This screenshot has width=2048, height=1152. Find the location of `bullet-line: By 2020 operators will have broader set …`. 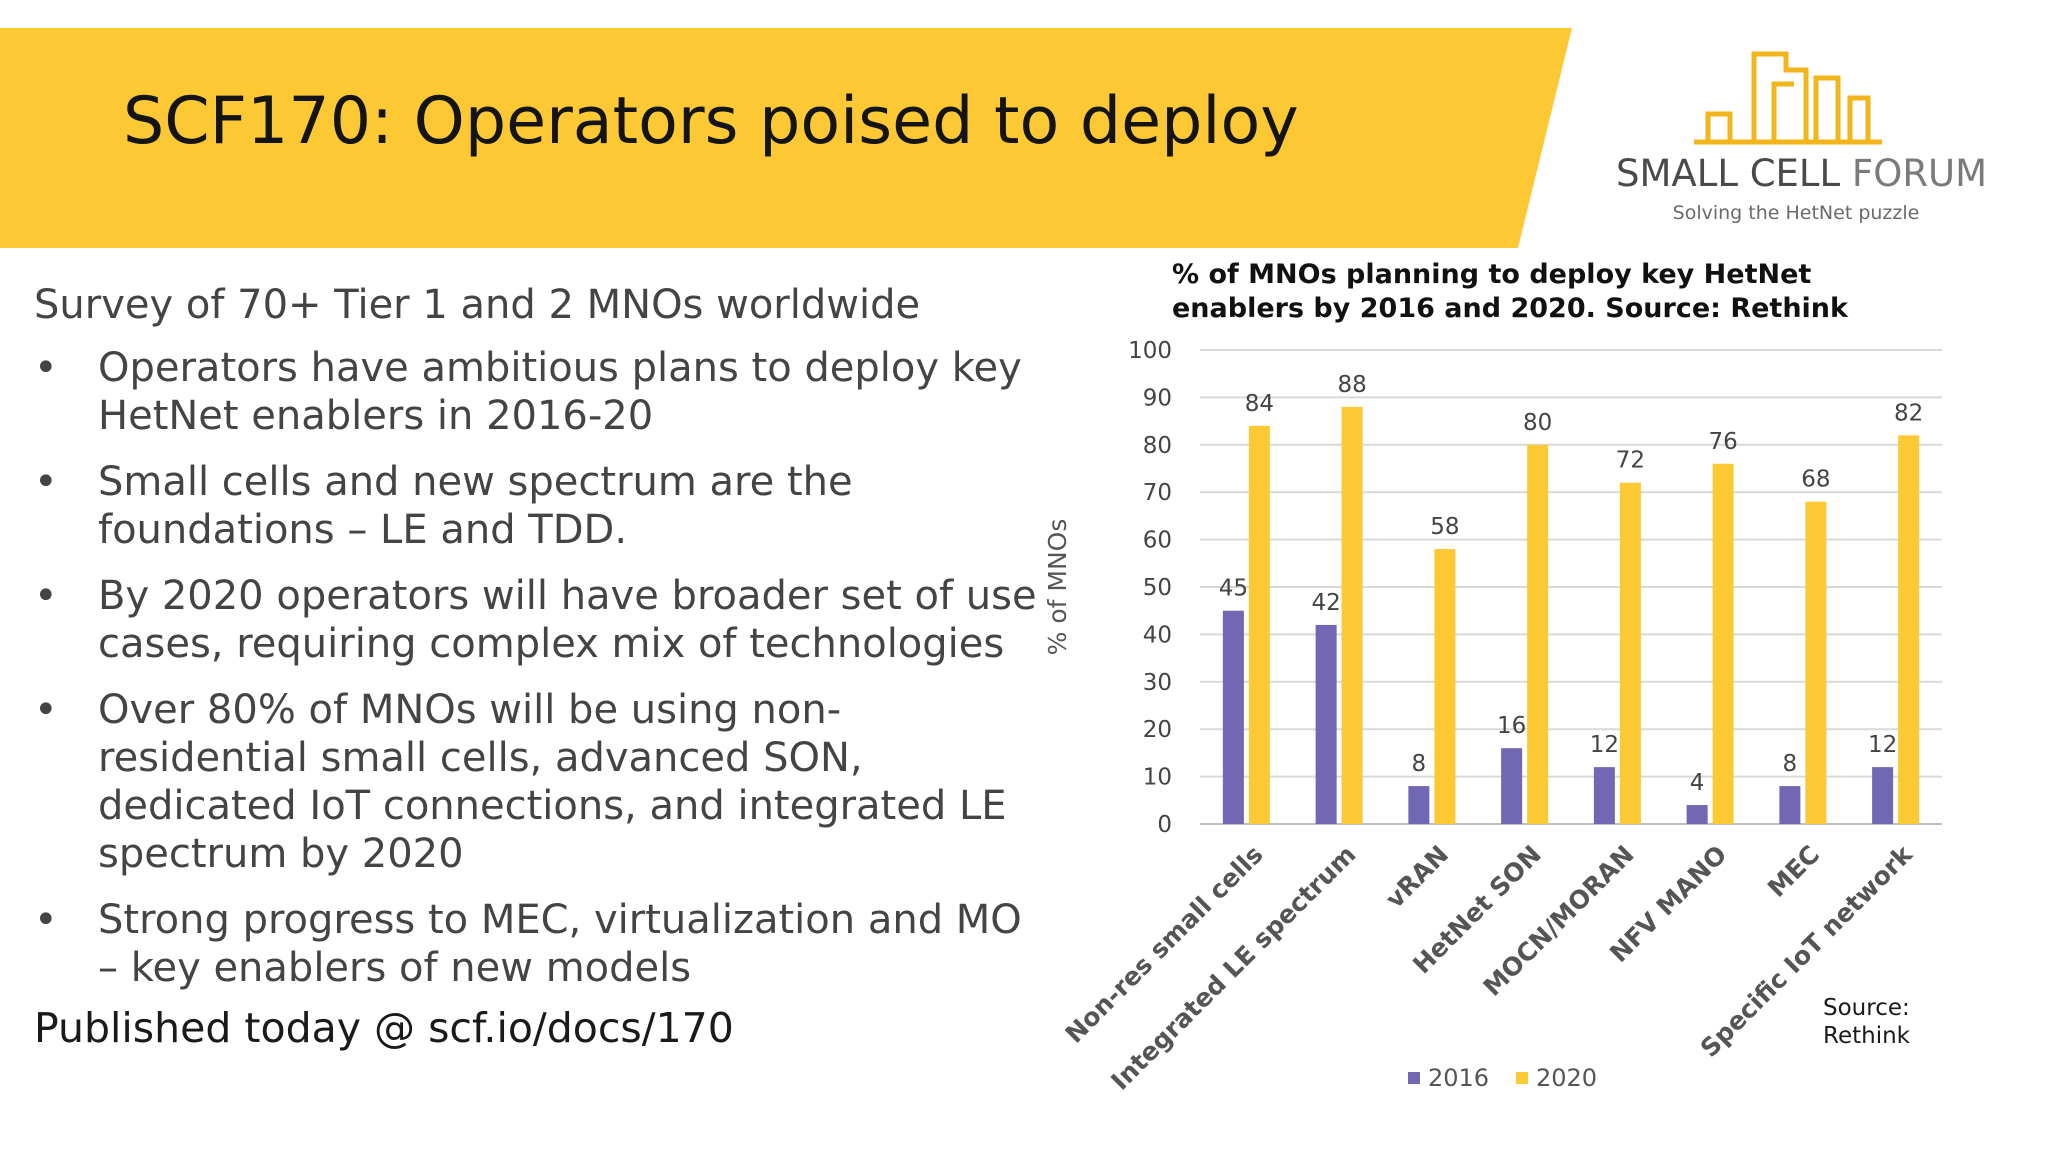

bullet-line: By 2020 operators will have broader set … is located at coordinates (567, 596).